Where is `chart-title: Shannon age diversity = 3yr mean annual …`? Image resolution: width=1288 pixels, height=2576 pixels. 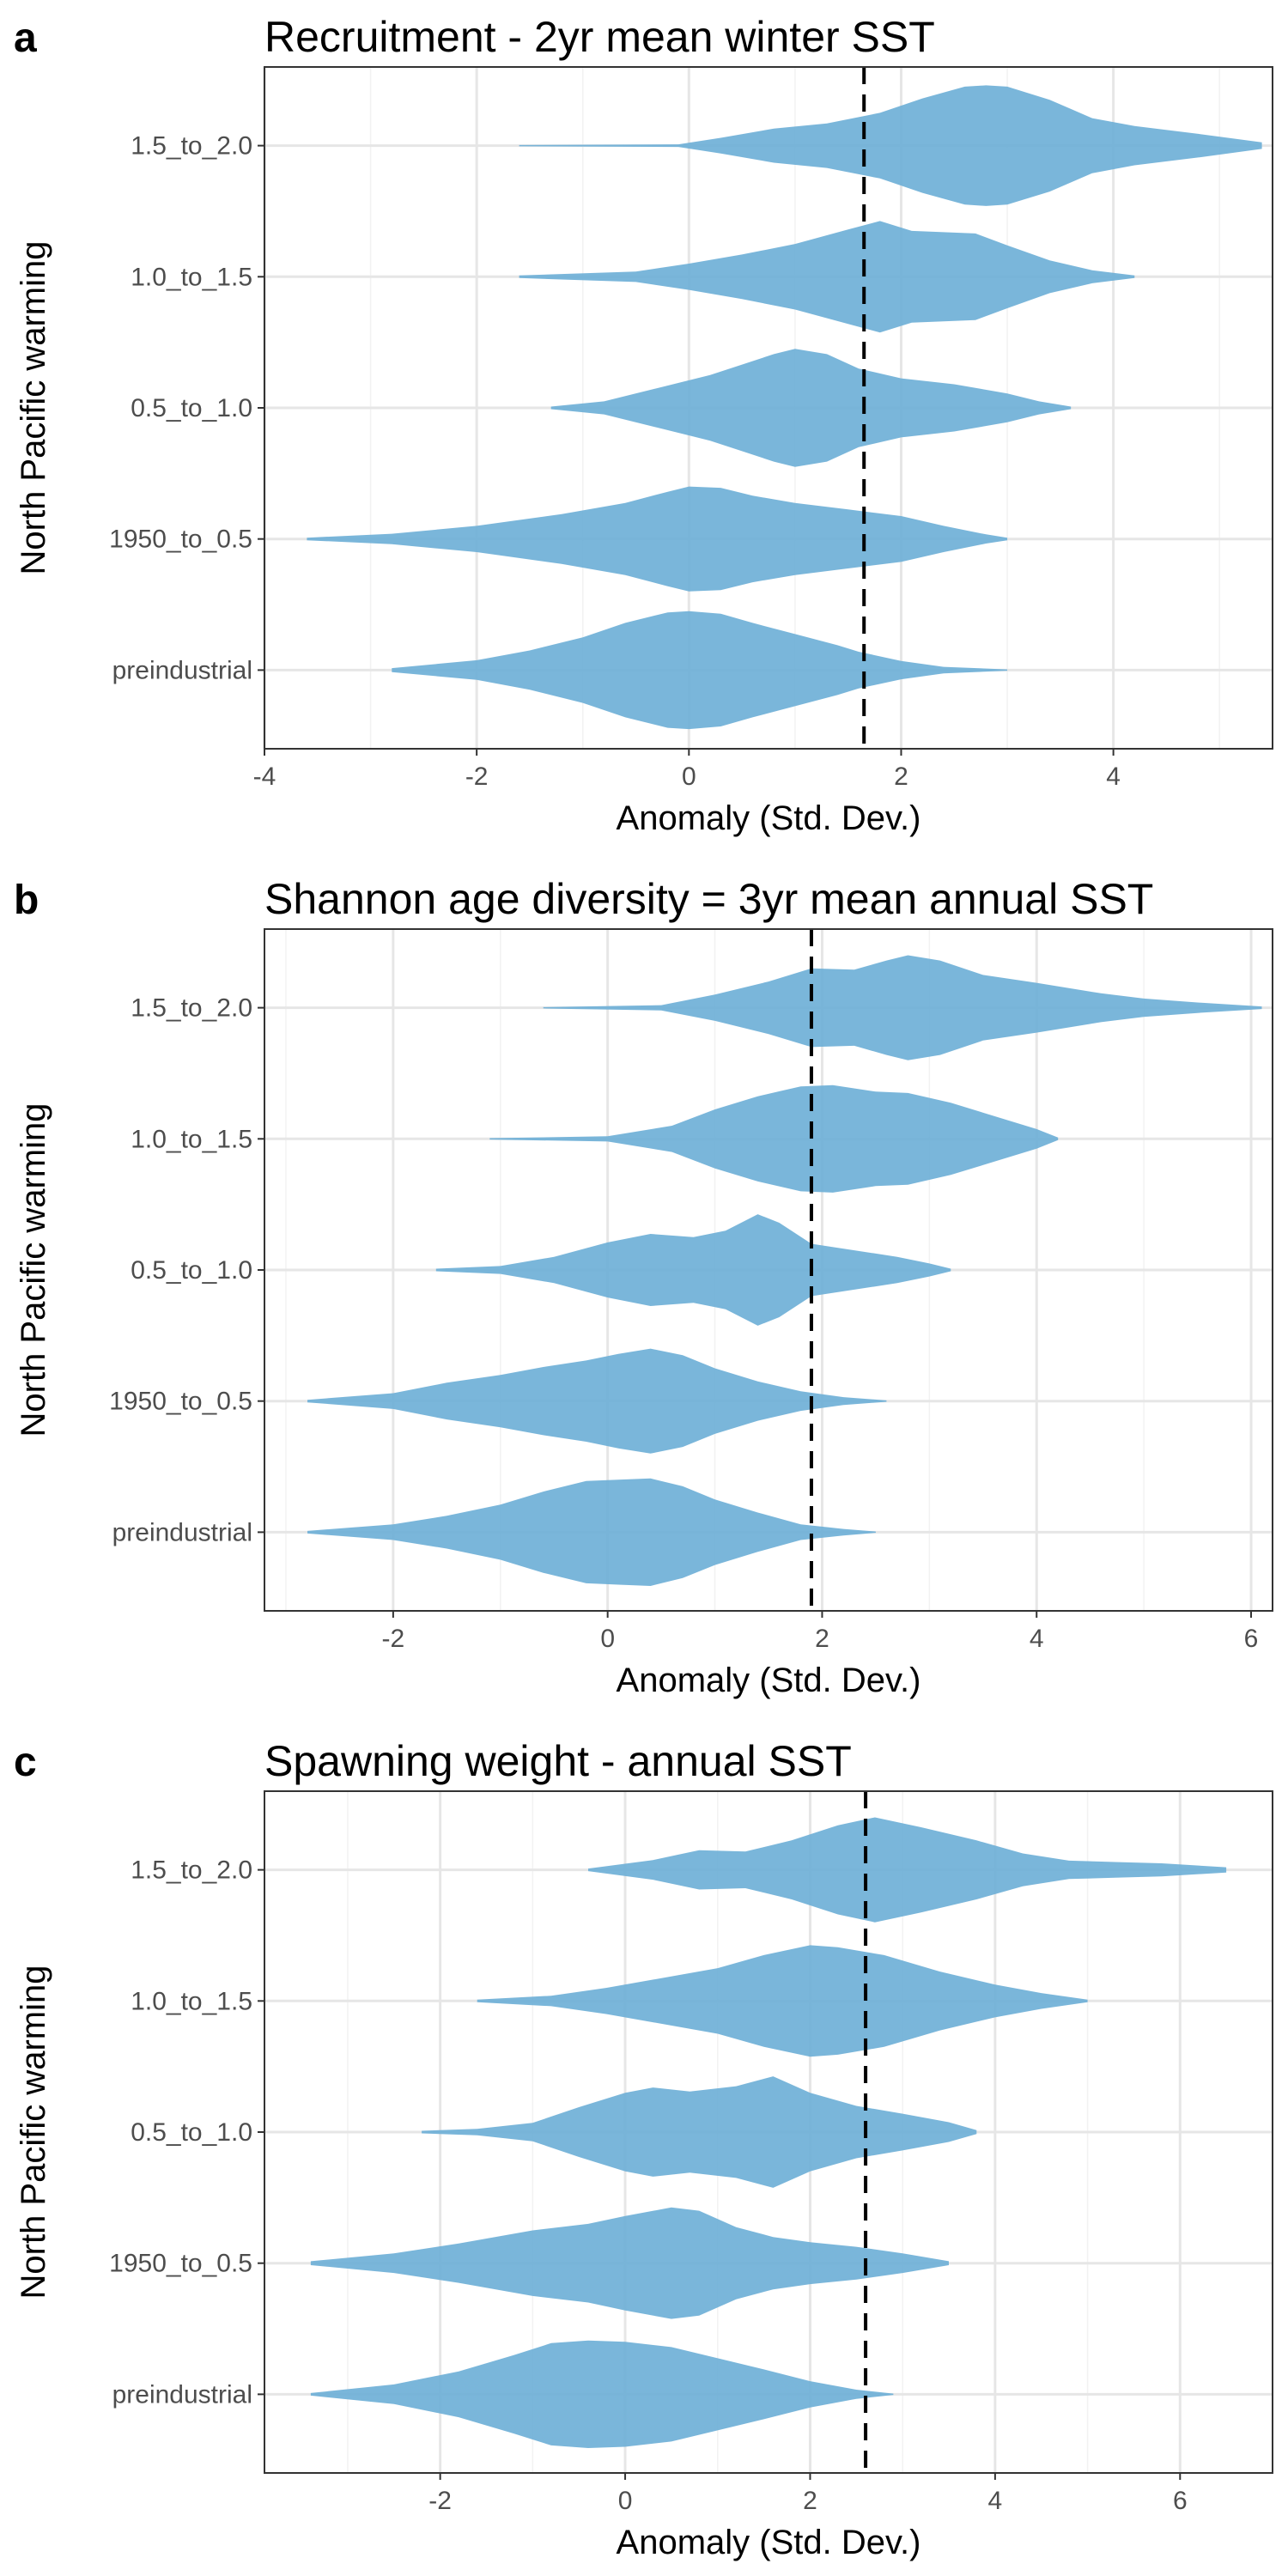
chart-title: Shannon age diversity = 3yr mean annual … is located at coordinates (708, 899).